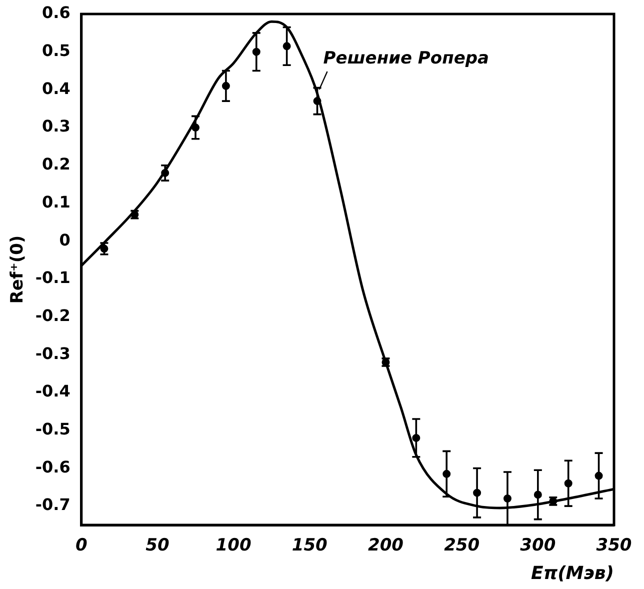 The height and width of the screenshot is (589, 644). Describe the element at coordinates (462, 546) in the screenshot. I see `x-tick-label: 250` at that location.